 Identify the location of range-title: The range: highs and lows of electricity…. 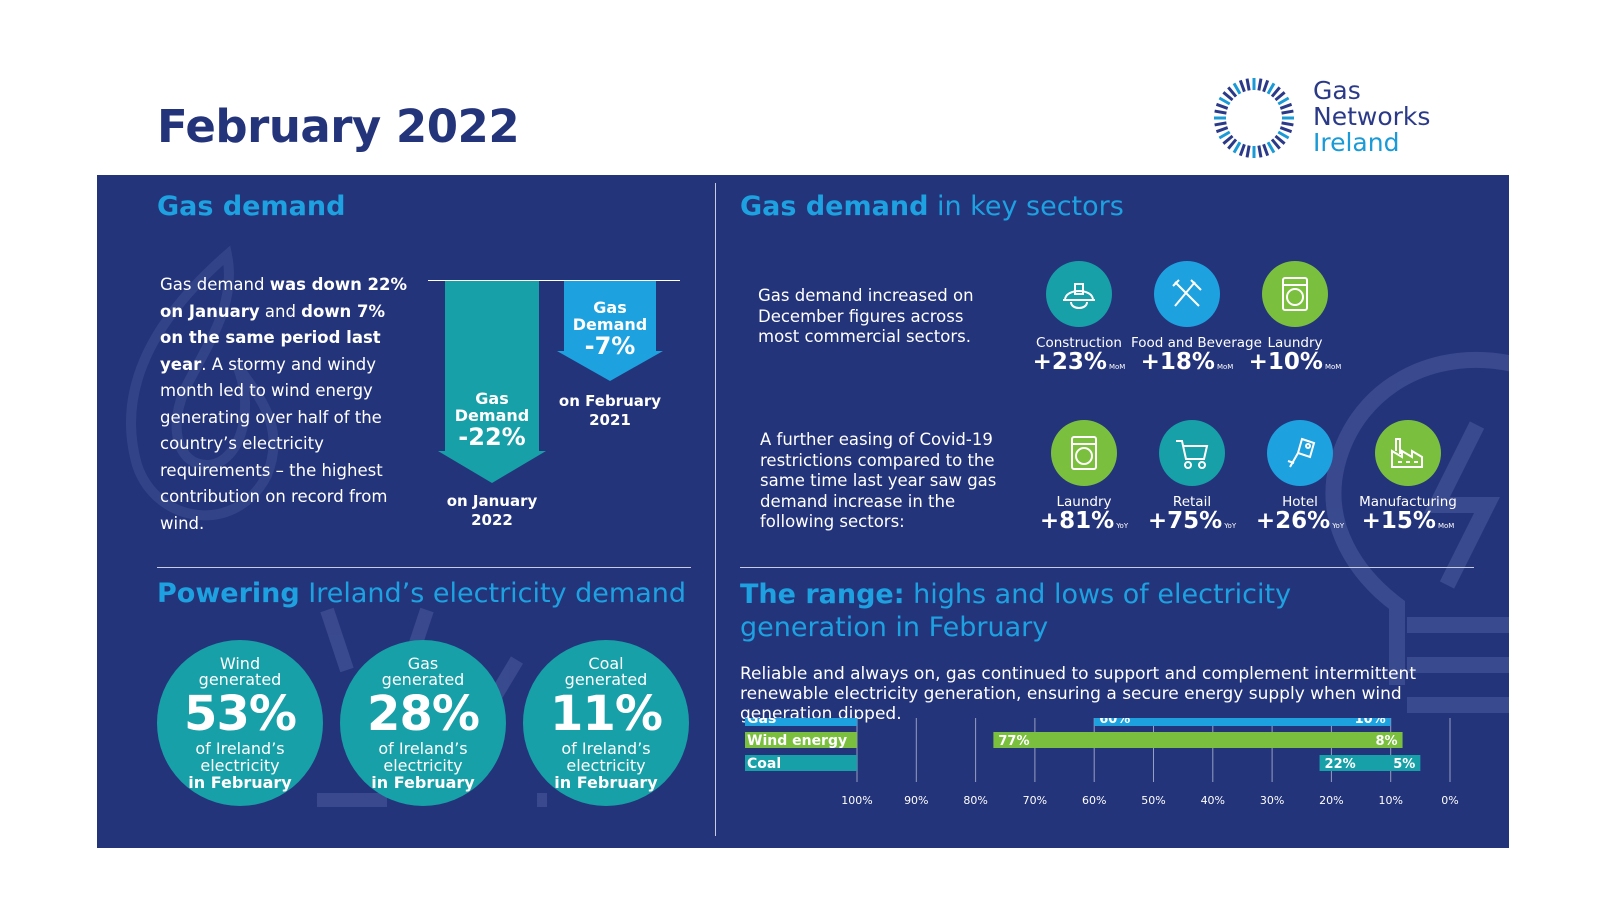
(1016, 611).